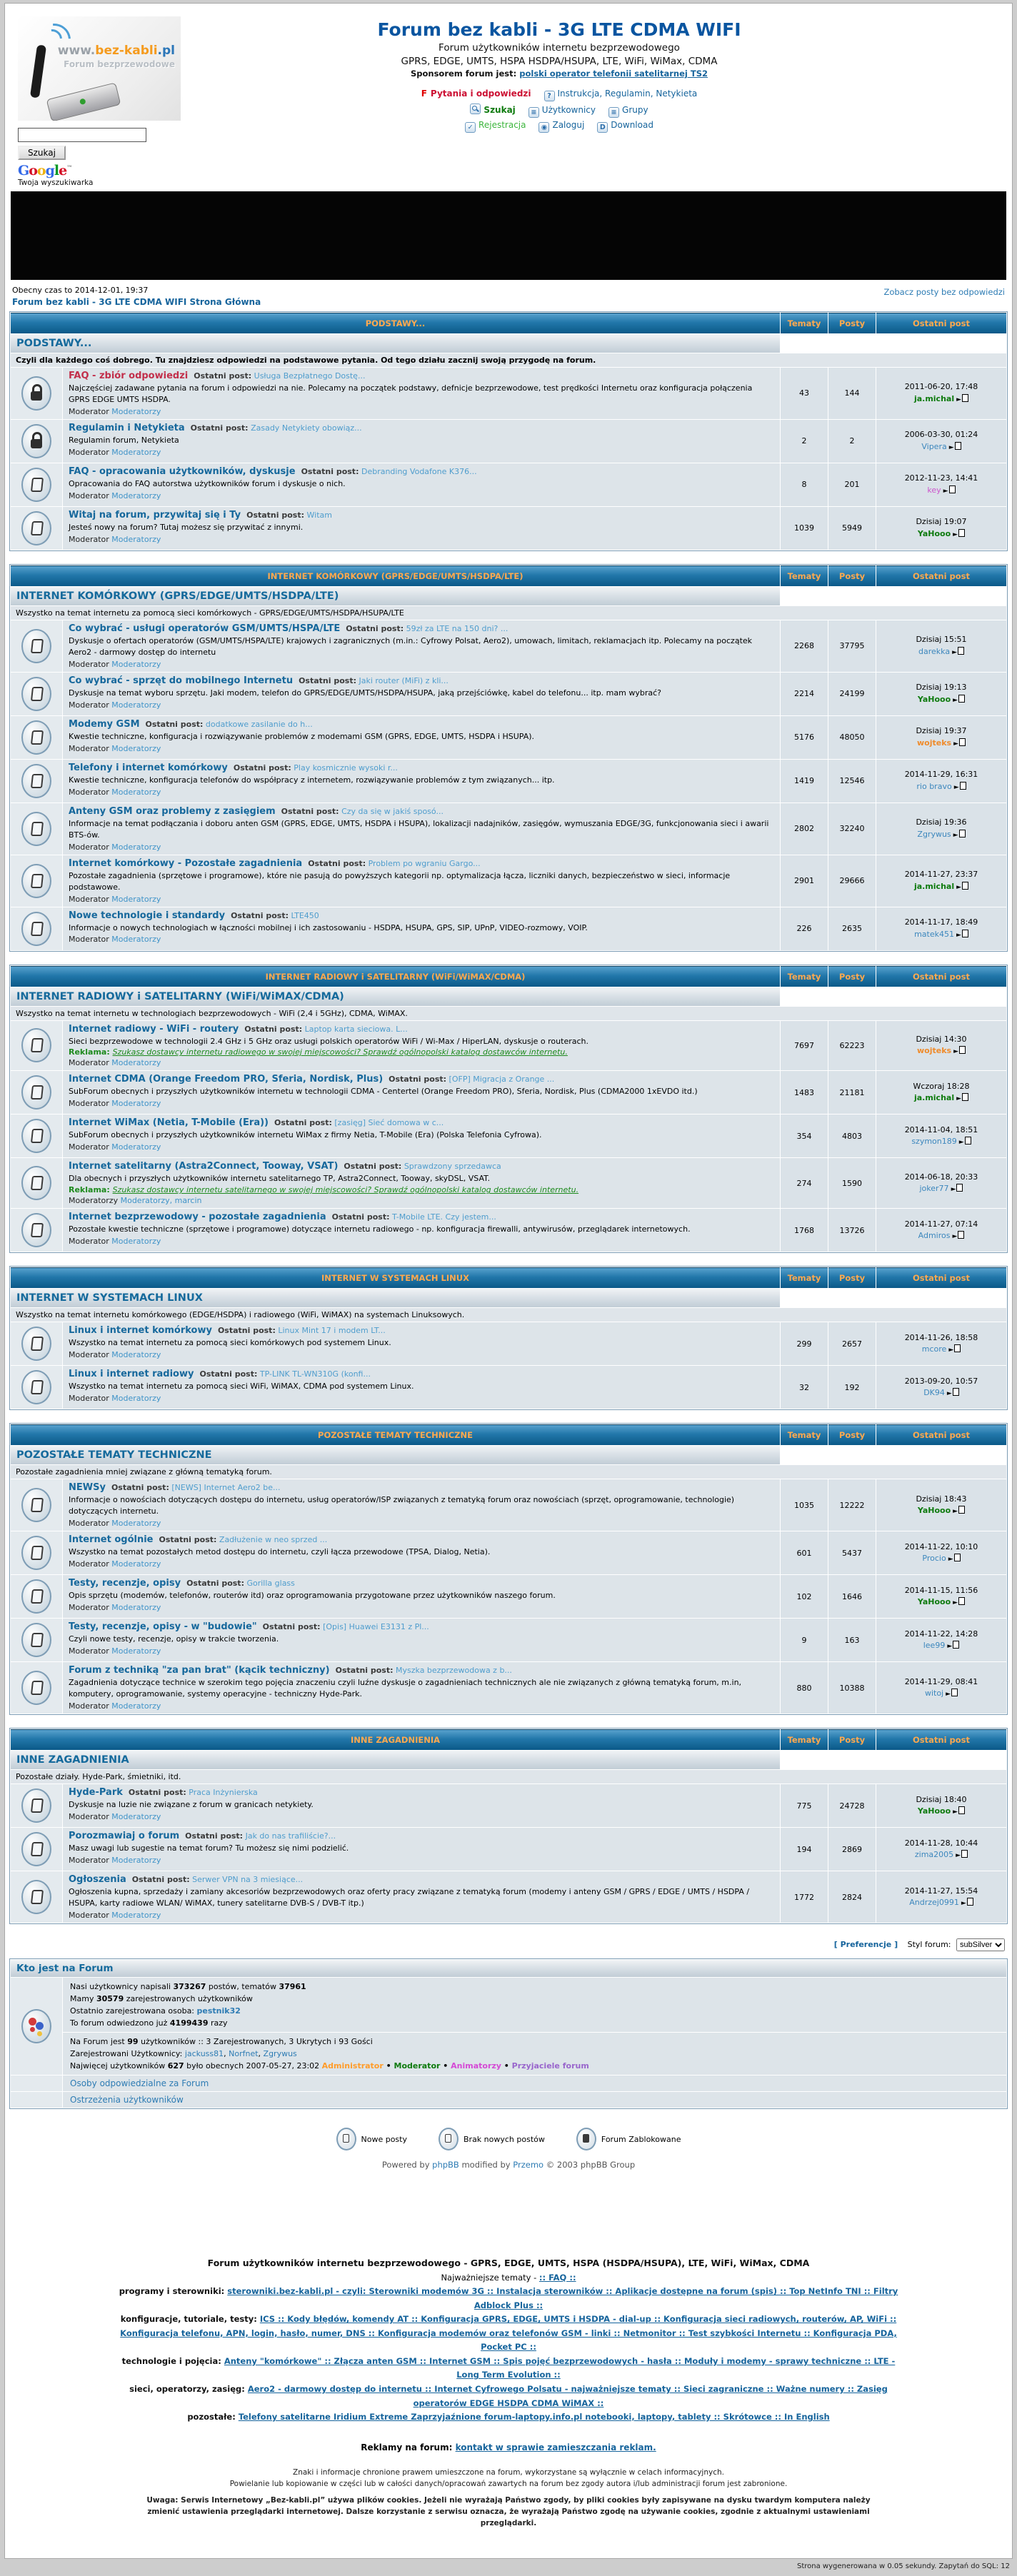 Image resolution: width=1017 pixels, height=2576 pixels. I want to click on forum-link: Hyde-Park, so click(96, 1792).